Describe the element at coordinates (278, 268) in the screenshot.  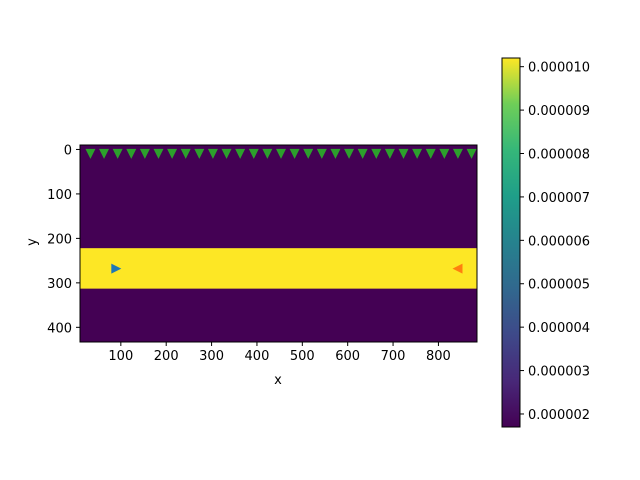
I see `heatmap-band` at that location.